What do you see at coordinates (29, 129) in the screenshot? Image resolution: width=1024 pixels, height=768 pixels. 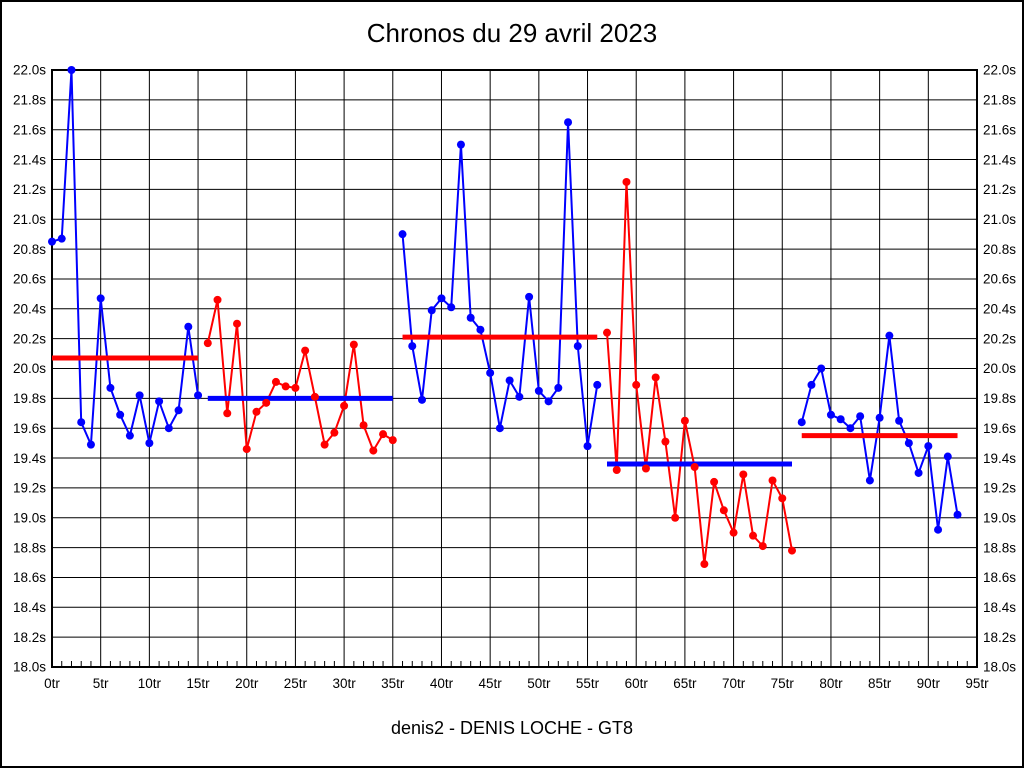 I see `y-tick-label: 21.6s` at bounding box center [29, 129].